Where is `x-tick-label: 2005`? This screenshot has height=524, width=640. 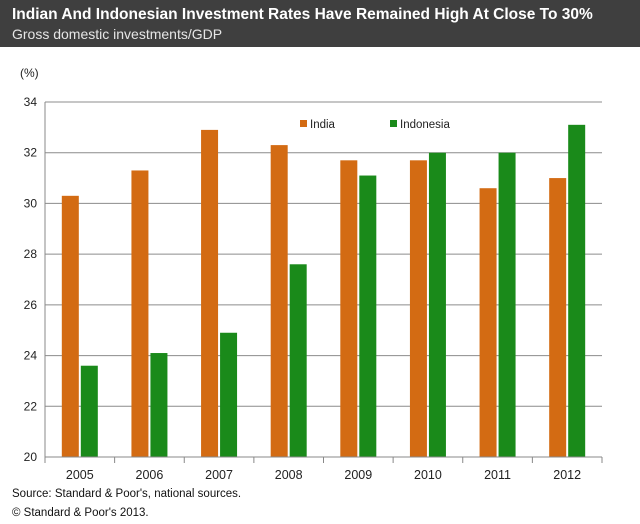 x-tick-label: 2005 is located at coordinates (80, 475).